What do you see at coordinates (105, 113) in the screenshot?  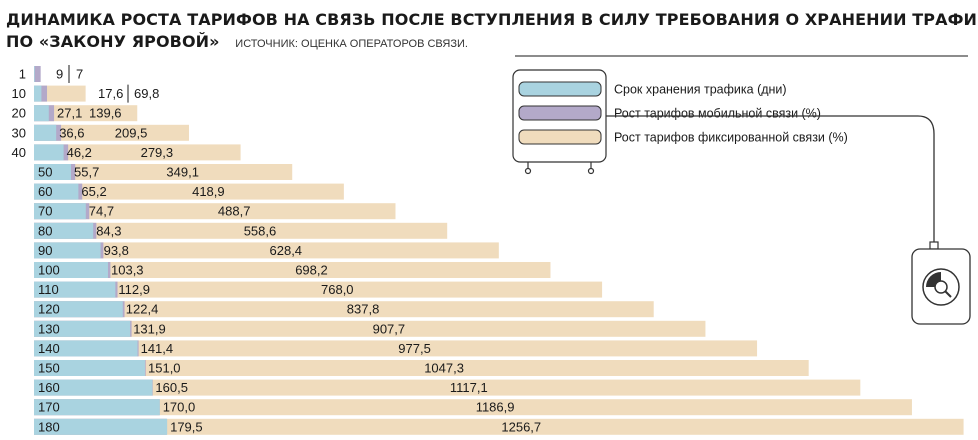 I see `fixed-label: 139,6` at bounding box center [105, 113].